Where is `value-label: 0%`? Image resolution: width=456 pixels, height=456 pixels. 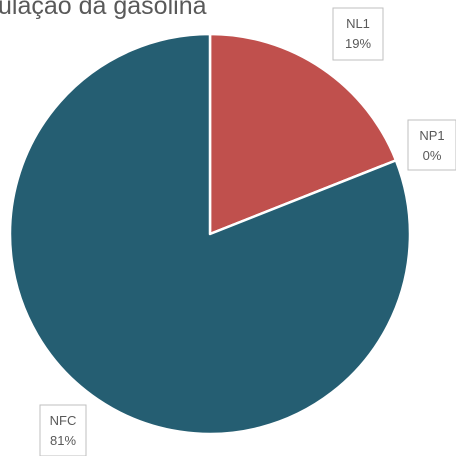
value-label: 0% is located at coordinates (432, 155).